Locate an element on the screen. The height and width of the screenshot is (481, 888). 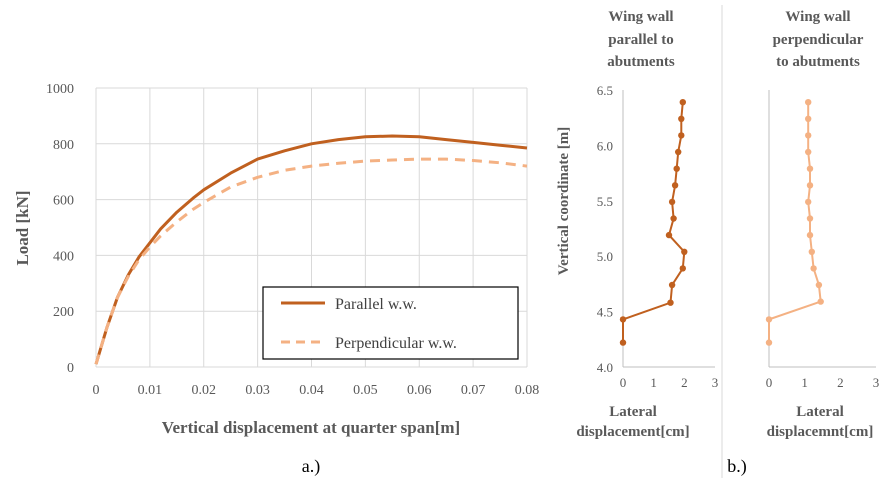
b1-y-tick-label: 5.0 is located at coordinates (605, 256).